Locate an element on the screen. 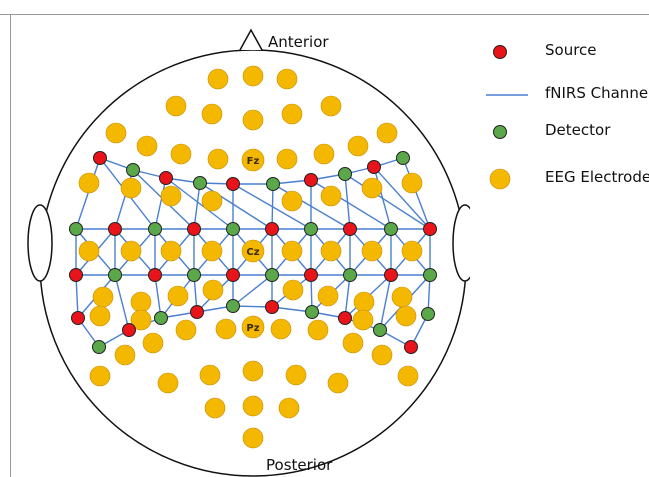  eeg-electrode-icon is located at coordinates (500, 179).